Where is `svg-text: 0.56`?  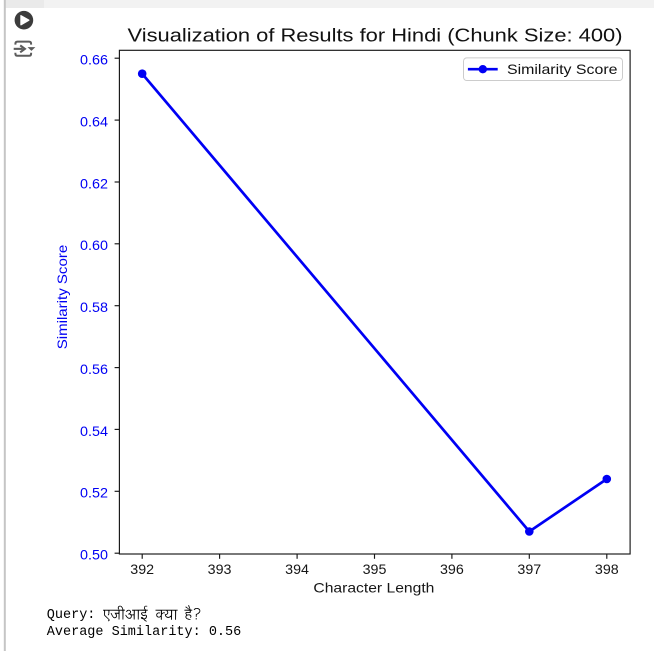
svg-text: 0.56 is located at coordinates (94, 369).